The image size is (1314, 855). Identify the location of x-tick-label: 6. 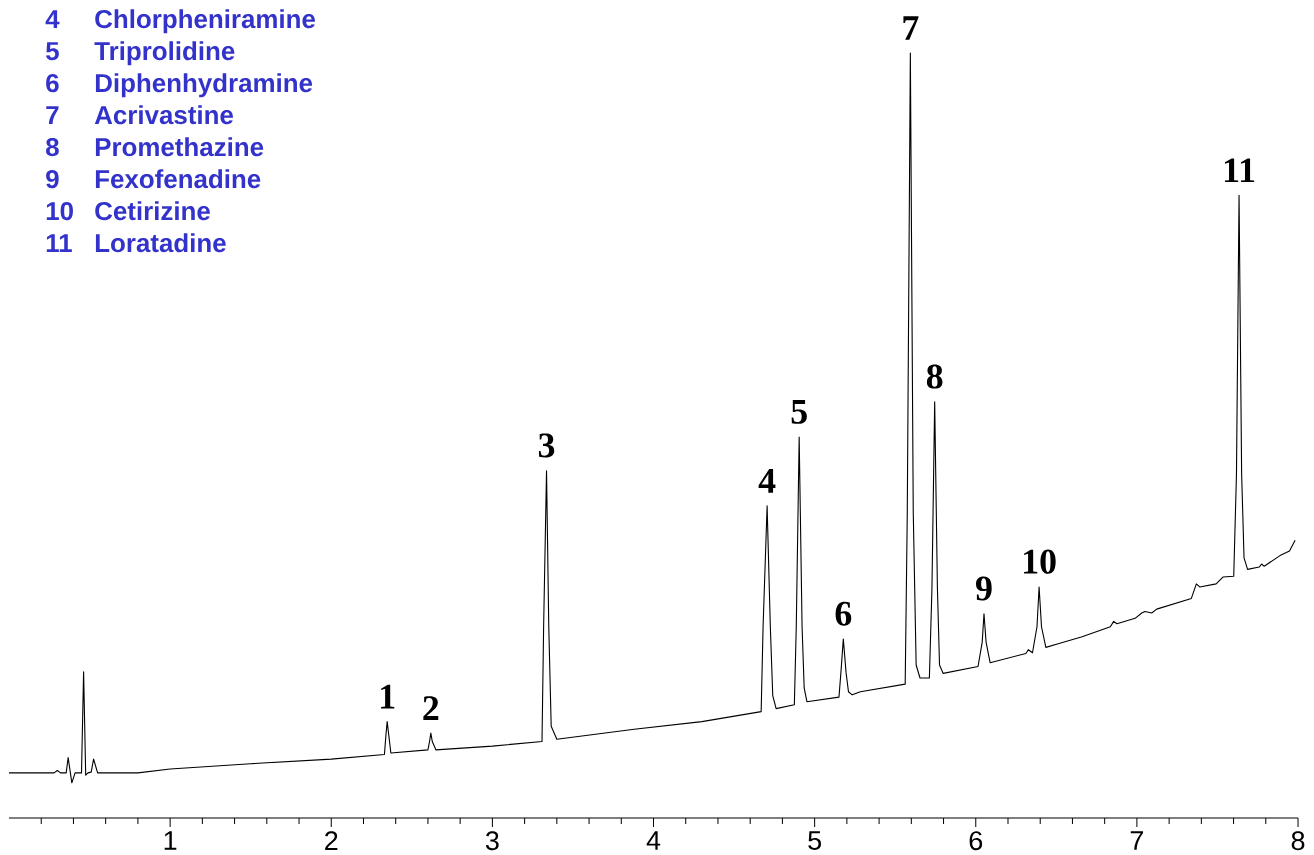
(976, 841).